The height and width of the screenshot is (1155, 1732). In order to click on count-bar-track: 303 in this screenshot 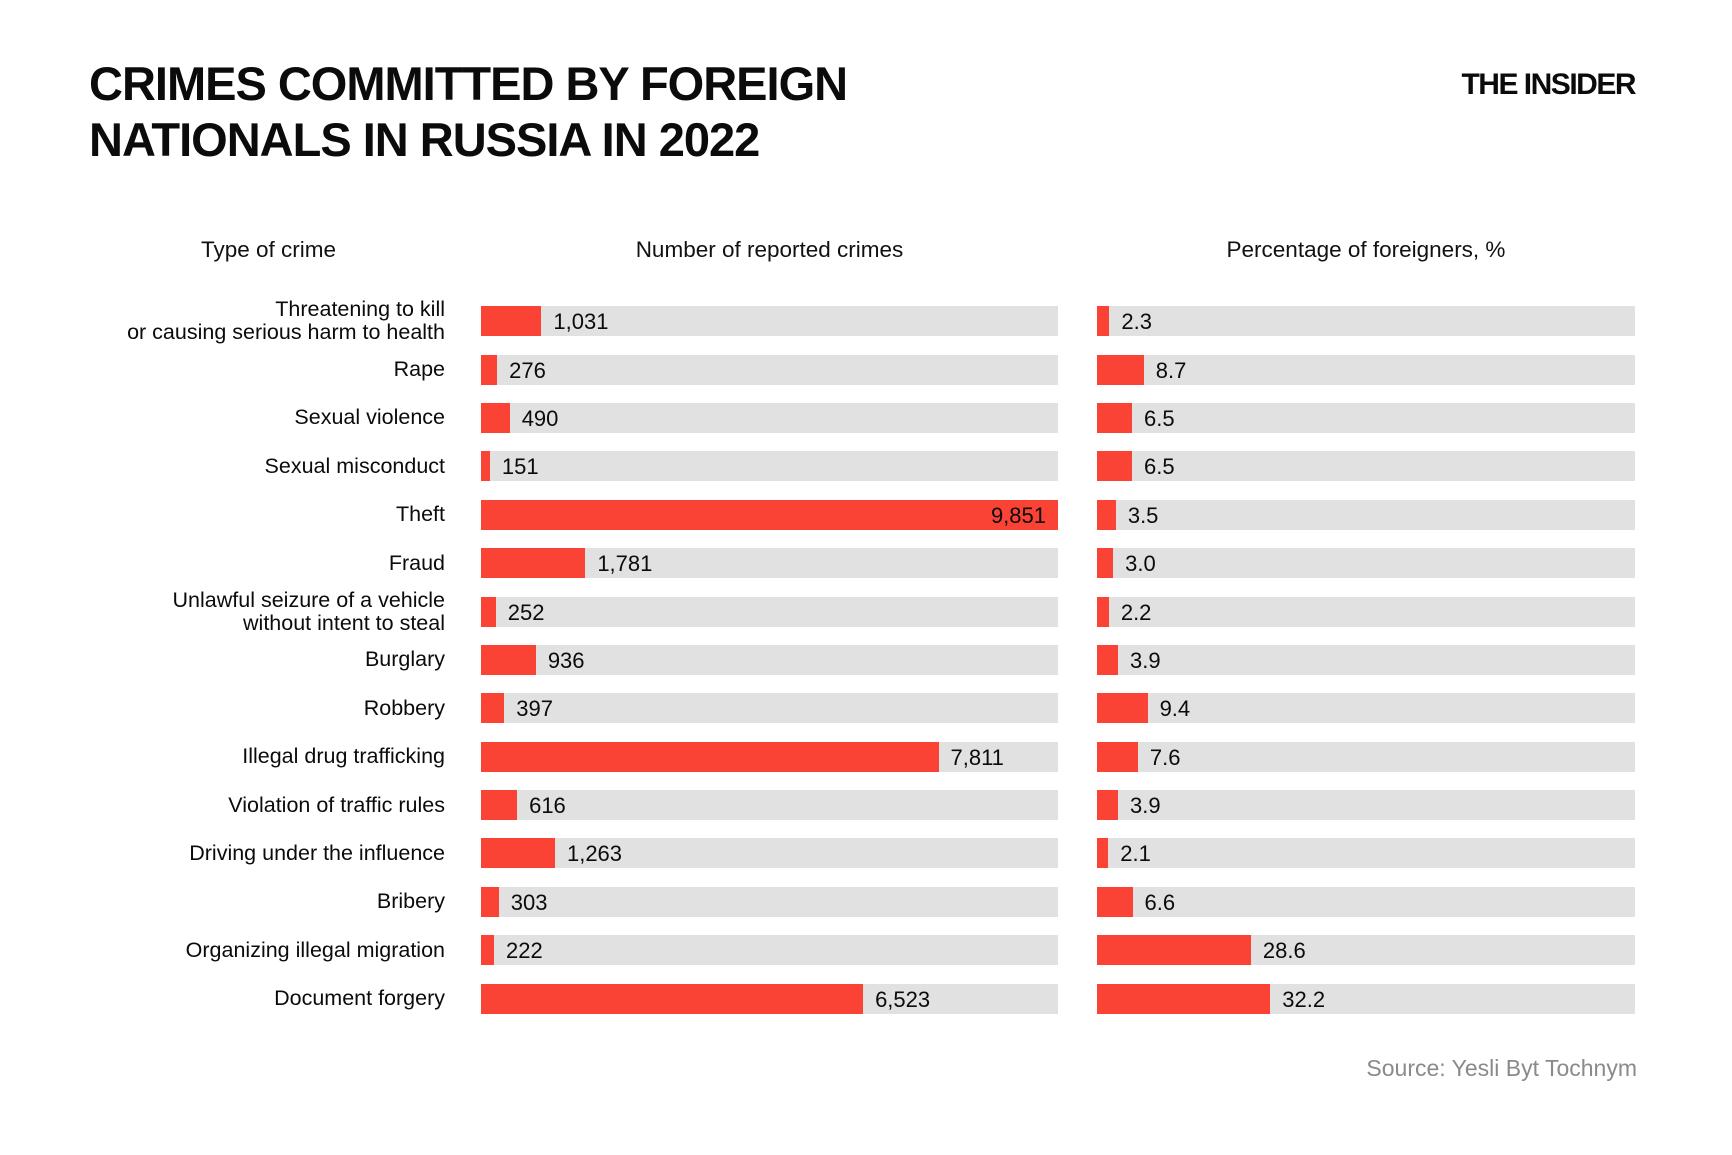, I will do `click(769, 901)`.